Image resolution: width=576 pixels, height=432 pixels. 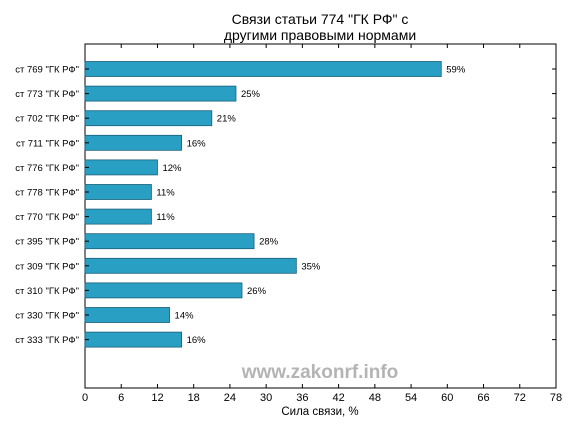 What do you see at coordinates (157, 398) in the screenshot?
I see `x-tick-label: 12` at bounding box center [157, 398].